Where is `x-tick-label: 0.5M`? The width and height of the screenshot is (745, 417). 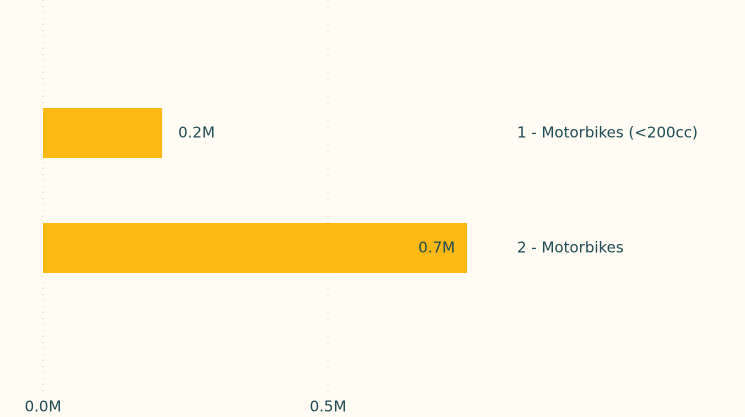 x-tick-label: 0.5M is located at coordinates (328, 407).